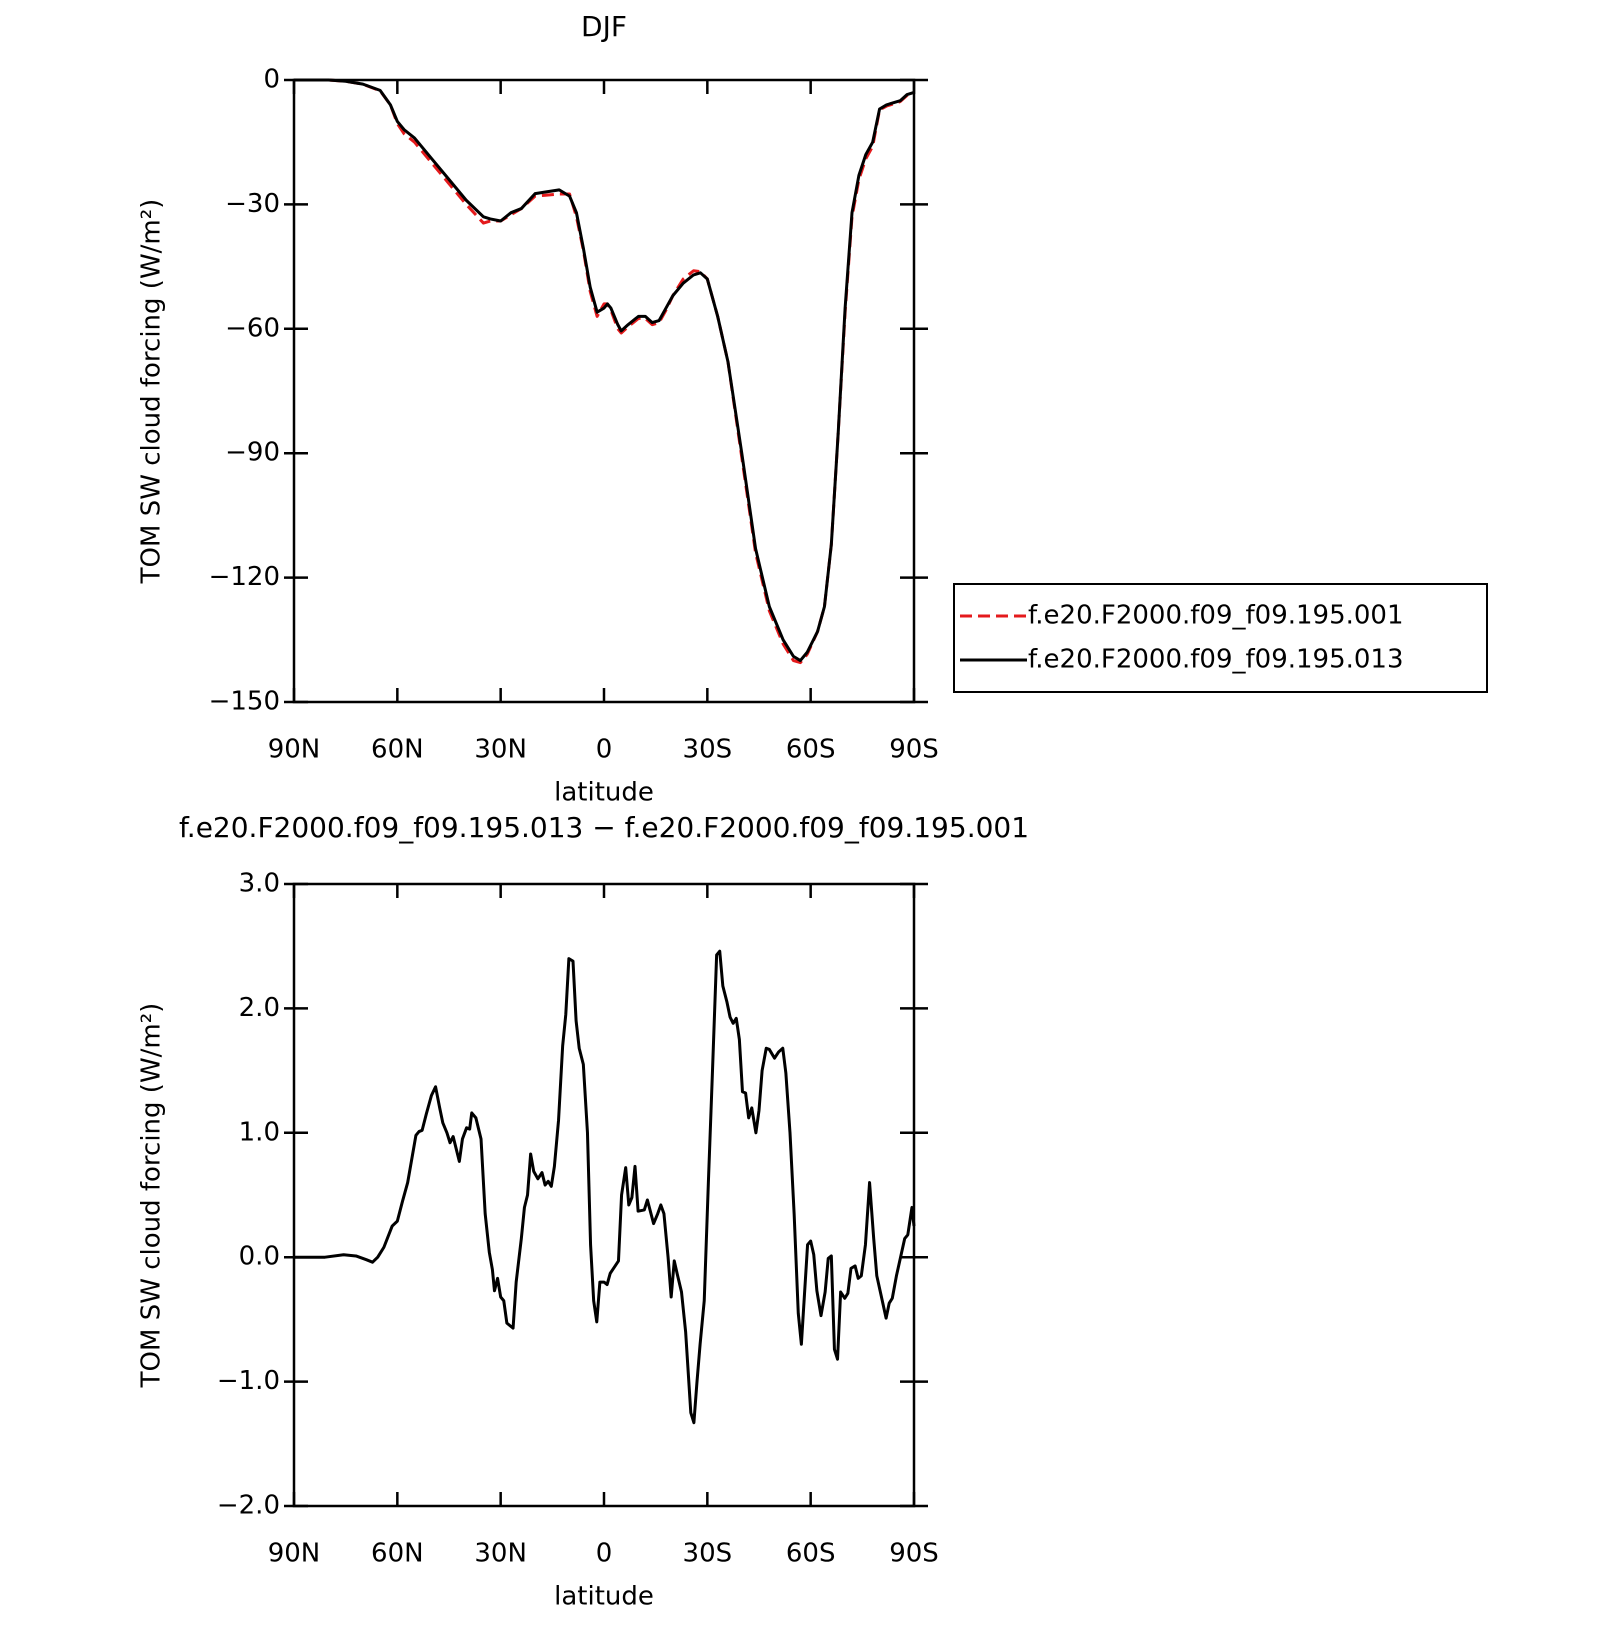  I want to click on y-tick-label: 0, so click(271, 80).